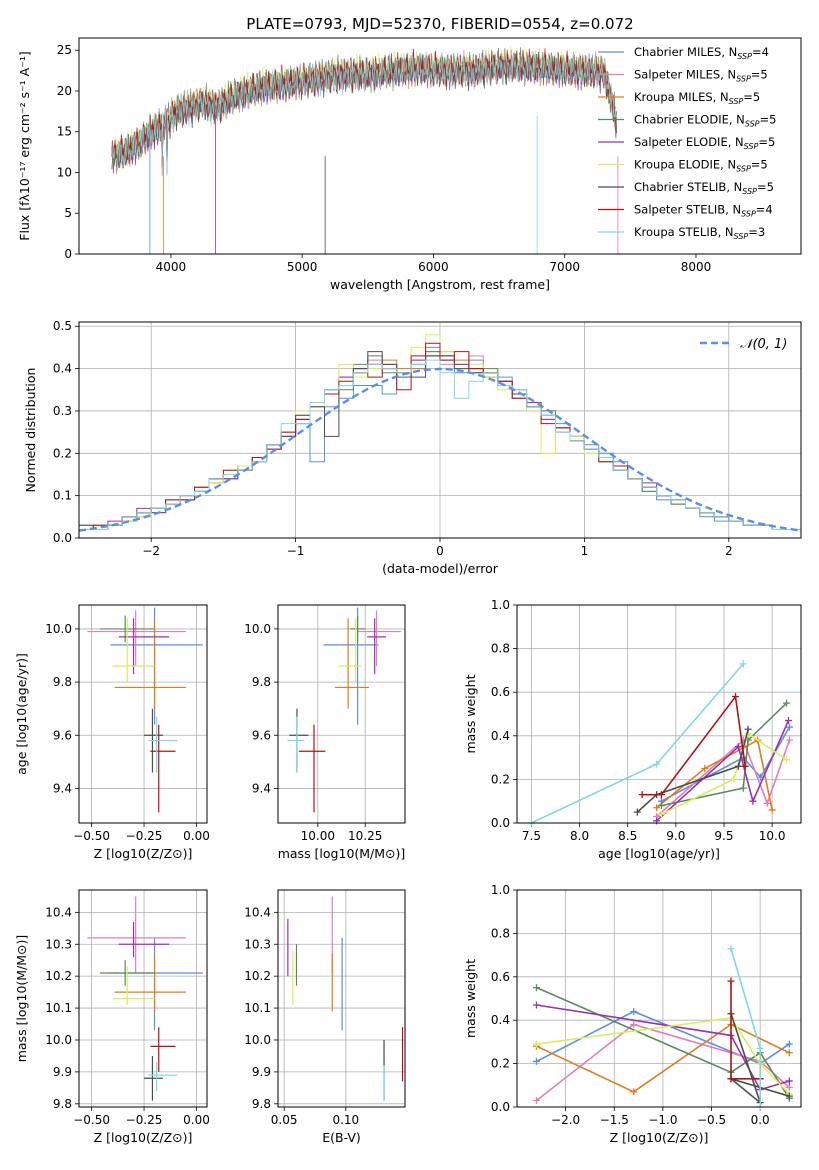 Image resolution: width=819 pixels, height=1170 pixels. I want to click on x-axis-label: (data-model)/error, so click(440, 568).